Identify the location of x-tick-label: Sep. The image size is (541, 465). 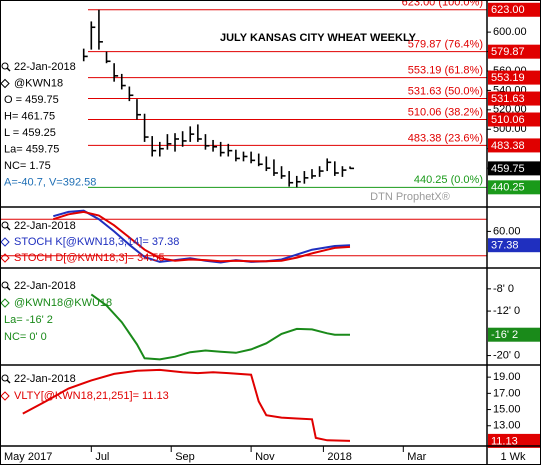
(185, 457).